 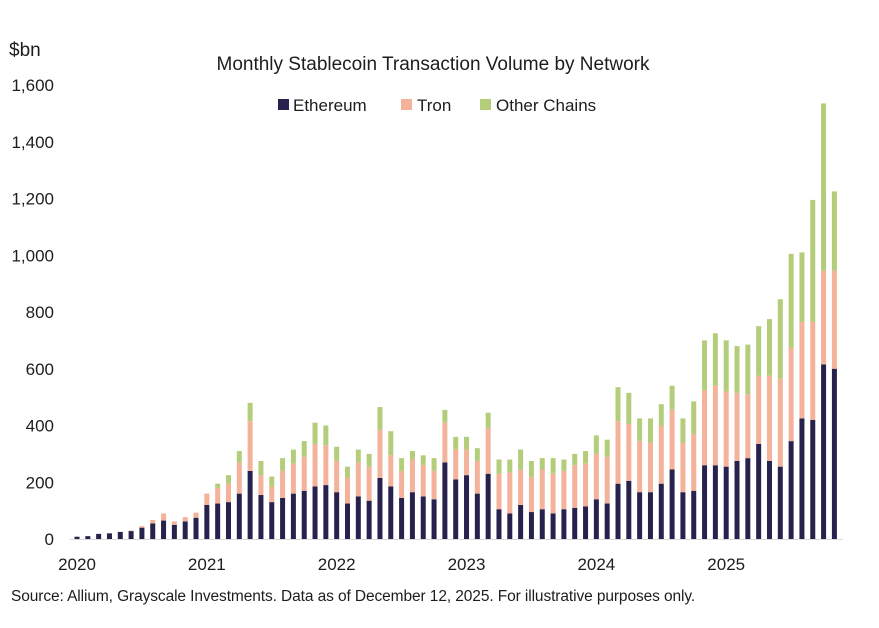 What do you see at coordinates (401, 564) in the screenshot?
I see `x-axis: 2020 2021 2022 2023 2024 2025` at bounding box center [401, 564].